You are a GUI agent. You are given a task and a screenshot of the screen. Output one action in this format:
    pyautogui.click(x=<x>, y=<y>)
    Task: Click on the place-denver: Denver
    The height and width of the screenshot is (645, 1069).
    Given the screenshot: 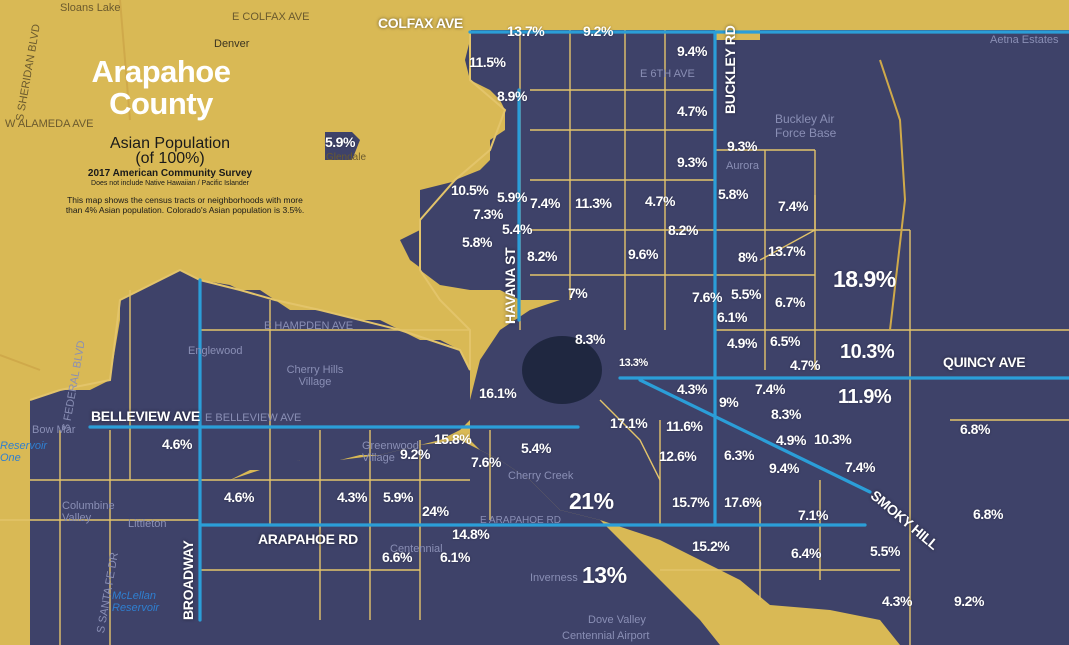 What is the action you would take?
    pyautogui.click(x=232, y=44)
    